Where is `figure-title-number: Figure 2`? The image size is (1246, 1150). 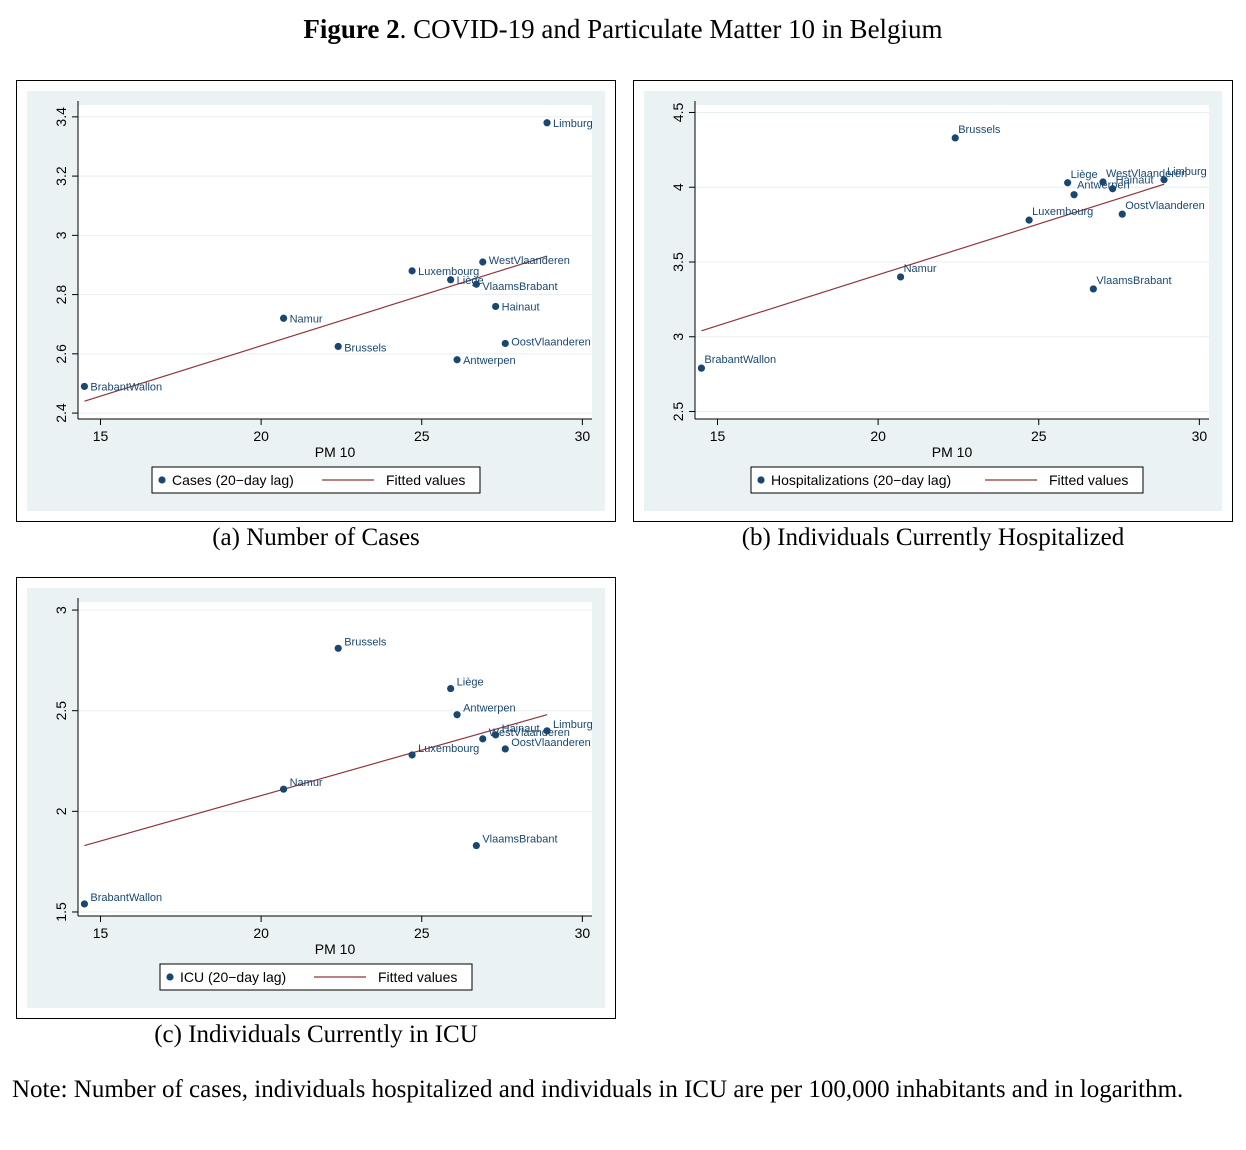 figure-title-number: Figure 2 is located at coordinates (351, 29).